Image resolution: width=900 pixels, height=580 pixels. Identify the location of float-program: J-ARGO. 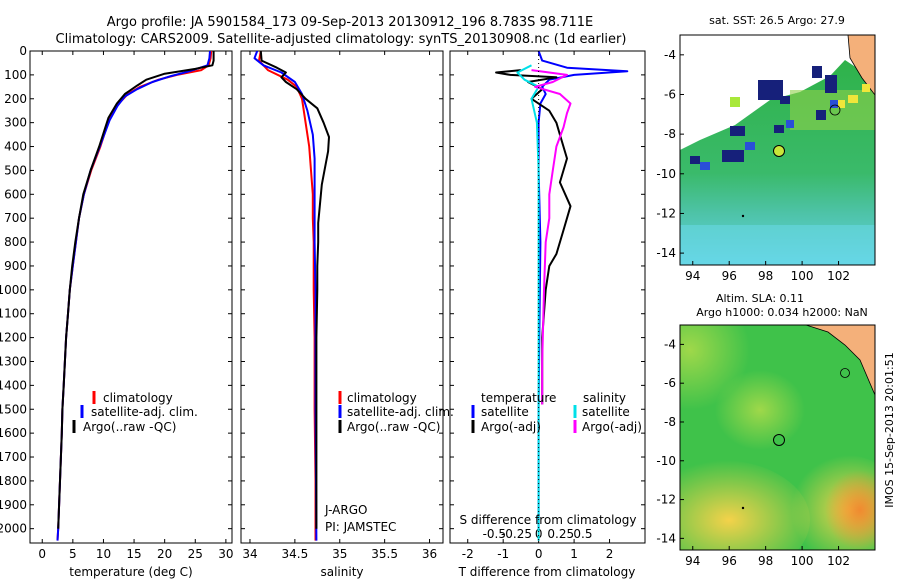
(345, 510).